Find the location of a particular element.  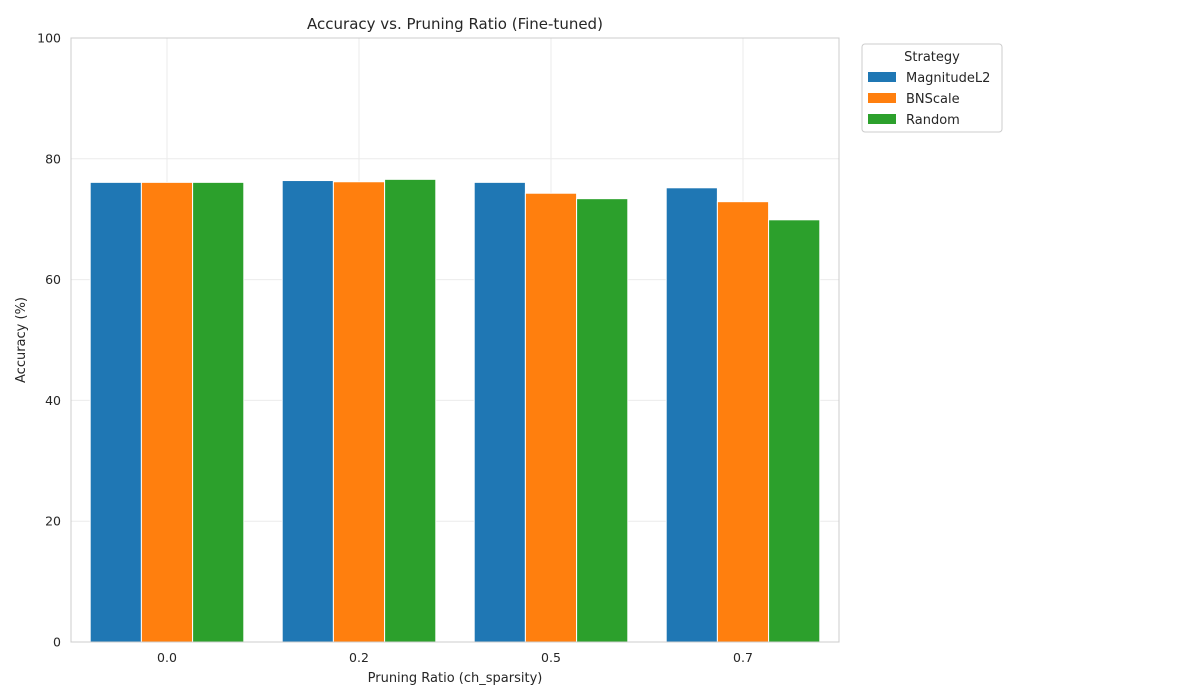

y-axis-label: Accuracy (%) is located at coordinates (21, 340).